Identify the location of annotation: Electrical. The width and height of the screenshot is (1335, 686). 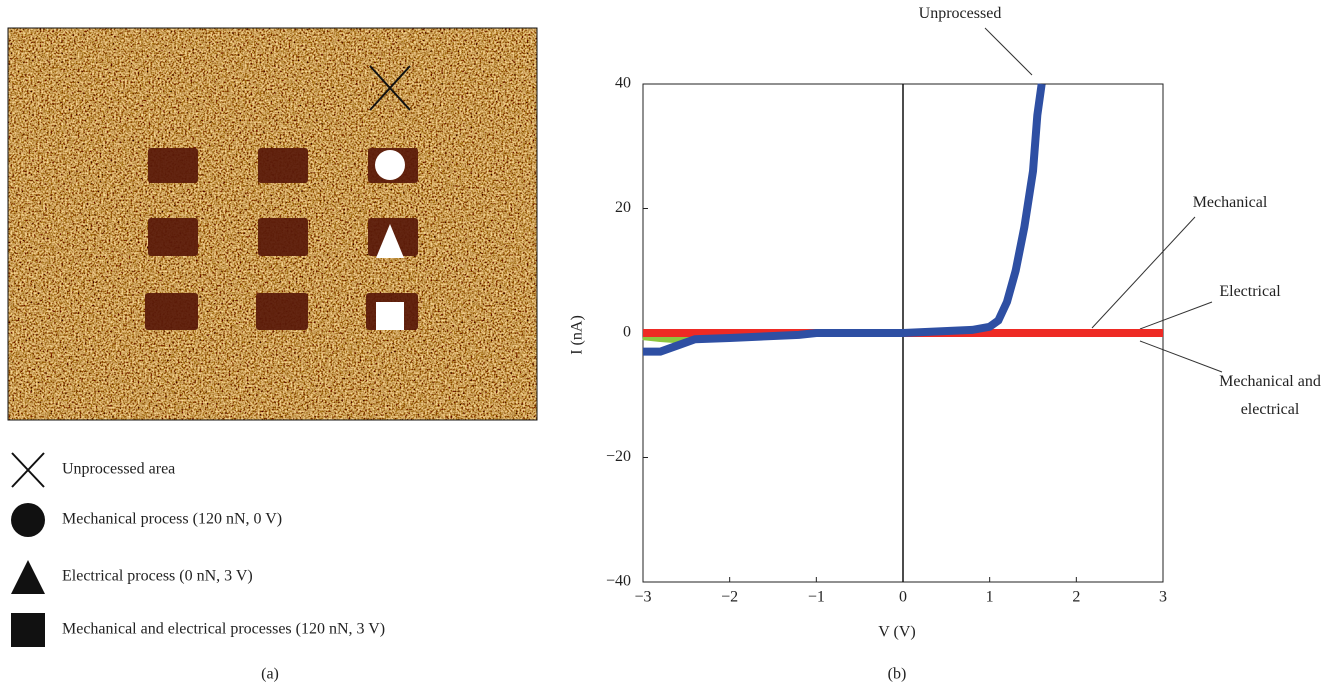
(1250, 291).